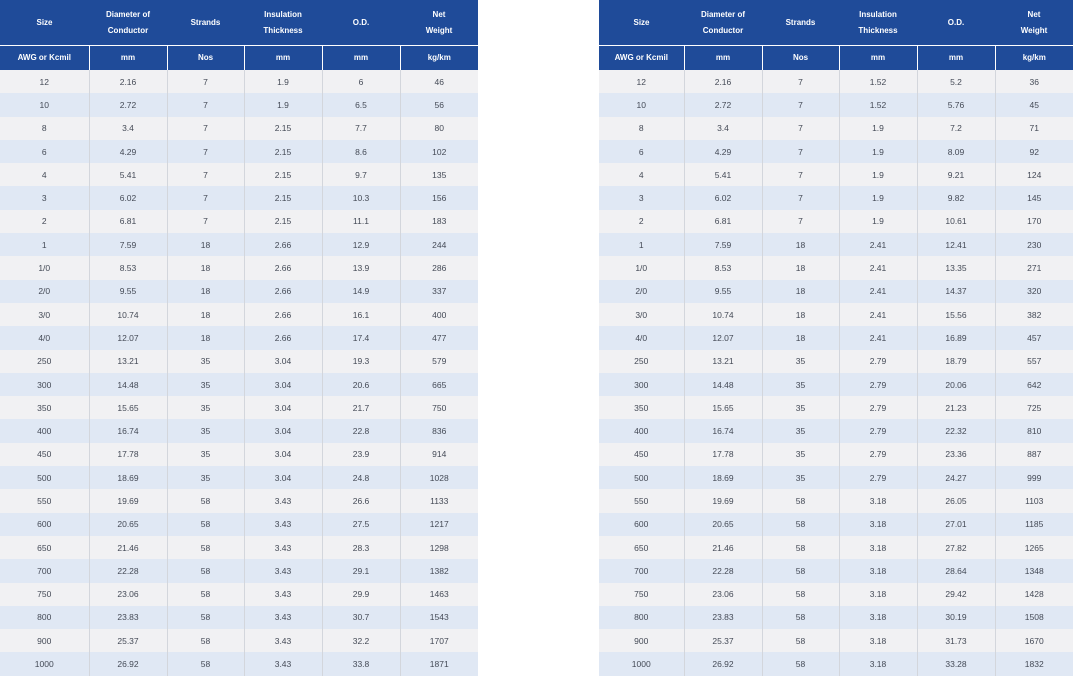  What do you see at coordinates (836, 547) in the screenshot?
I see `table-row: 650 21.46 58 3.18 27.82 1265` at bounding box center [836, 547].